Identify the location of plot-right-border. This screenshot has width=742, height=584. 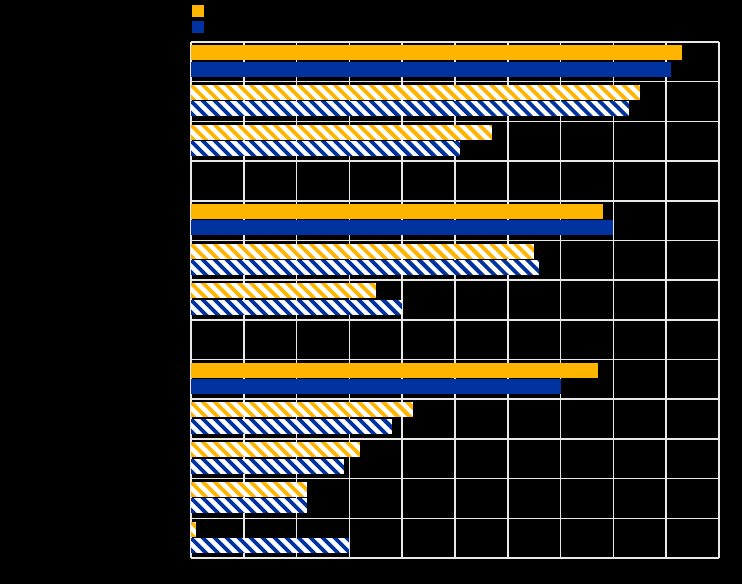
(719, 300).